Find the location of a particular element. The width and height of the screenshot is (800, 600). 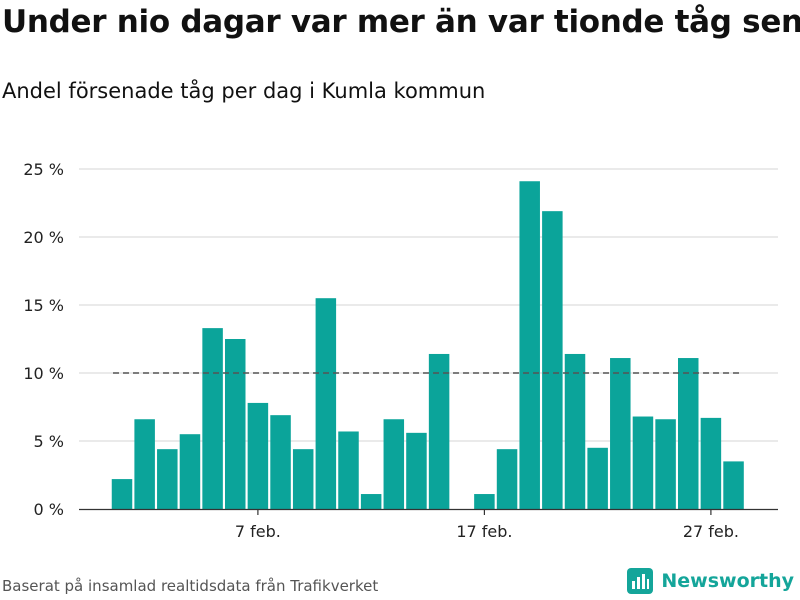

newsworthy-logo-icon is located at coordinates (640, 581).